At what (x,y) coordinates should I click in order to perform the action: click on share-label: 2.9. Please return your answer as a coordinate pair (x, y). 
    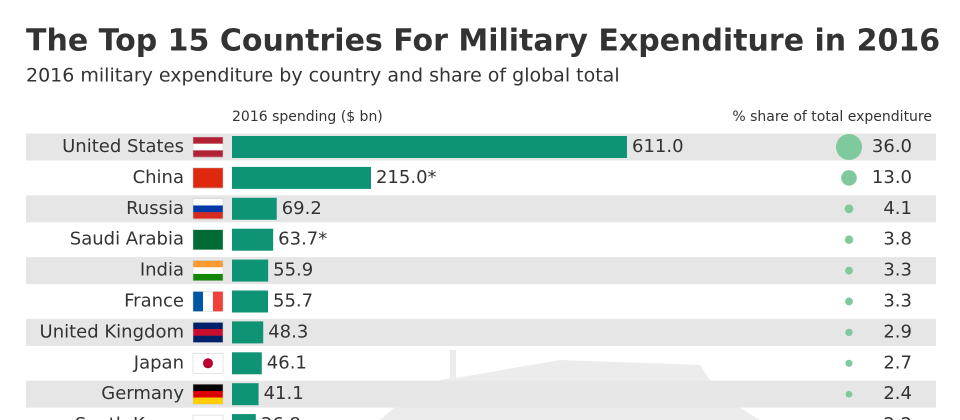
    Looking at the image, I should click on (897, 331).